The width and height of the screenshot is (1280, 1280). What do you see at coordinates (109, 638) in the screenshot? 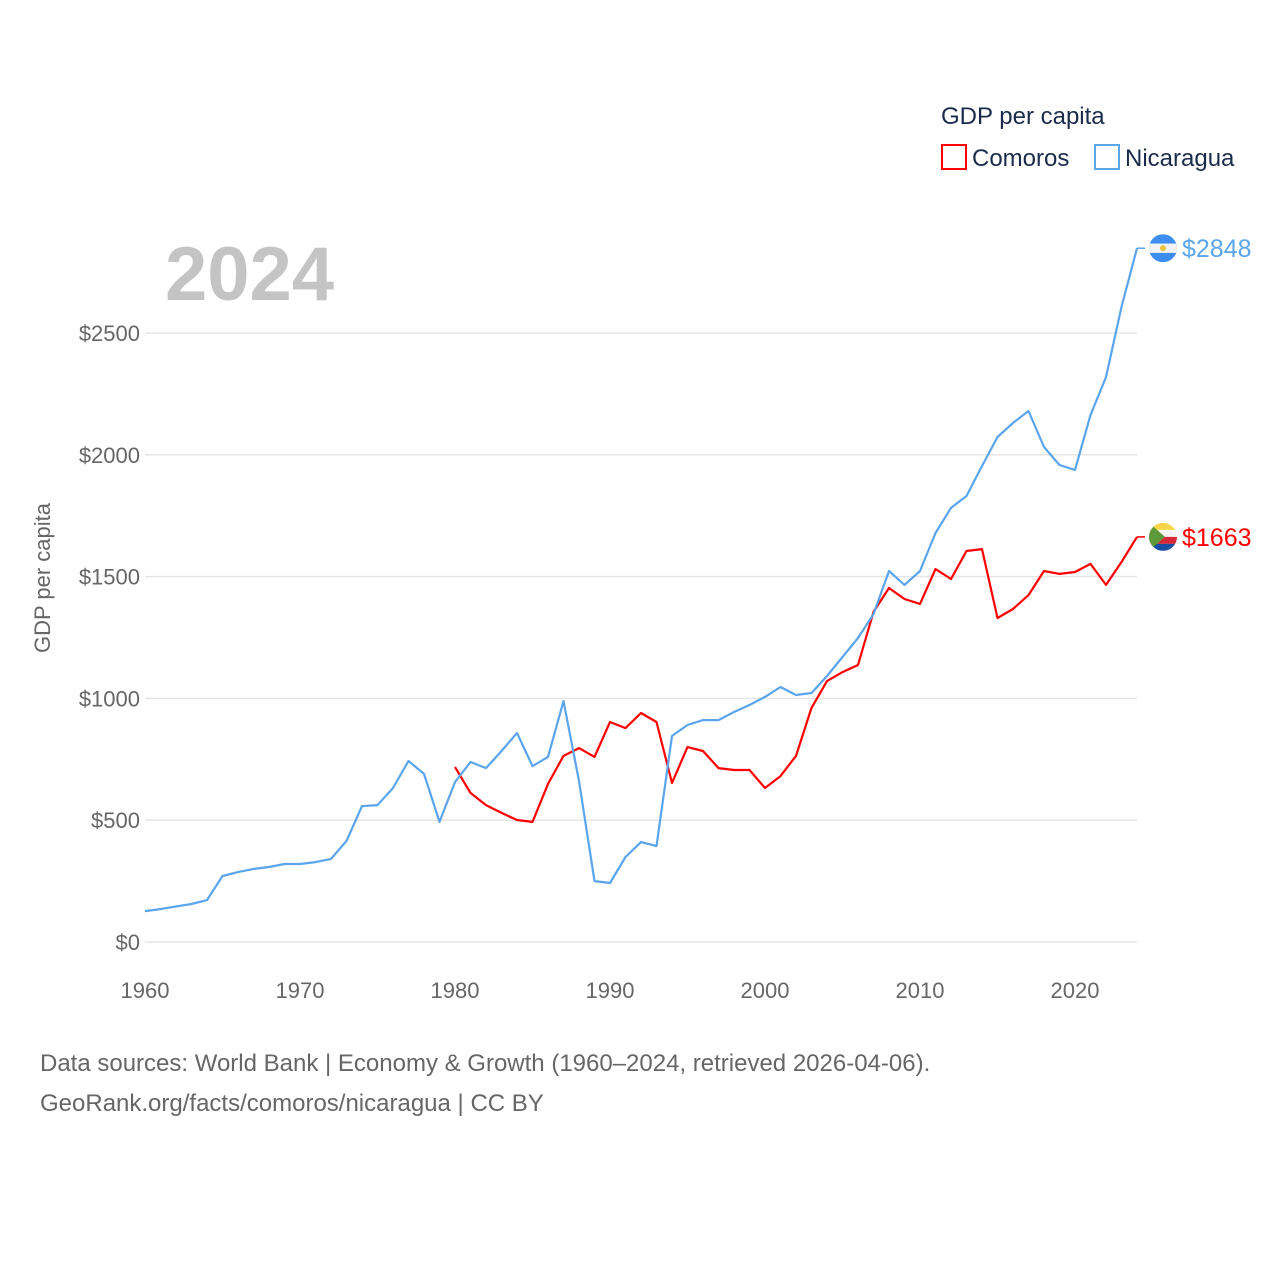
I see `y-axis-ticks: $0 $500 $1000 $1500 $2000 $2500` at bounding box center [109, 638].